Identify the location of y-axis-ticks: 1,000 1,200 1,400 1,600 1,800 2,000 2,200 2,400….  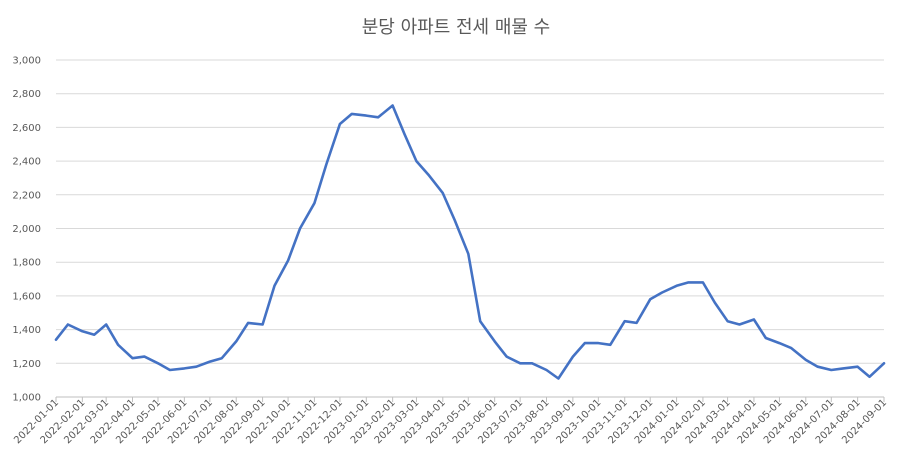
(26, 230).